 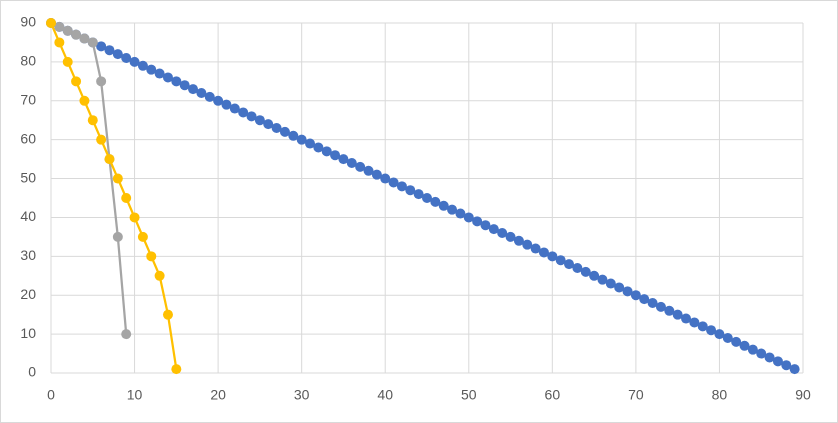 What do you see at coordinates (28, 333) in the screenshot?
I see `y-tick-label: 10` at bounding box center [28, 333].